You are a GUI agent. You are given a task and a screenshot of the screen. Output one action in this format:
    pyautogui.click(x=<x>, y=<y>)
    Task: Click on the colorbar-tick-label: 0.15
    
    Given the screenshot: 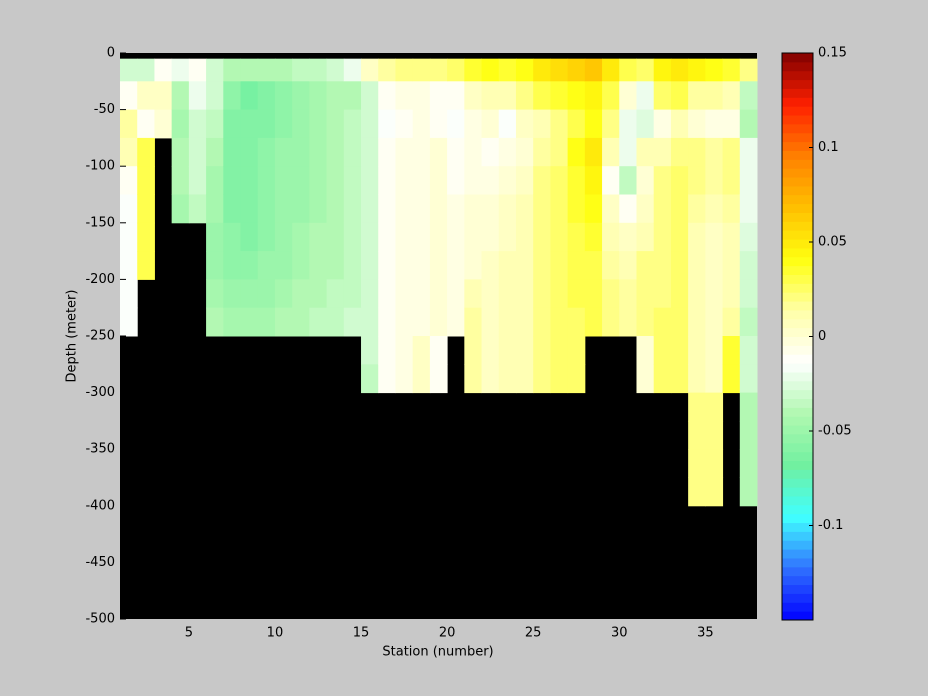 What is the action you would take?
    pyautogui.click(x=832, y=53)
    